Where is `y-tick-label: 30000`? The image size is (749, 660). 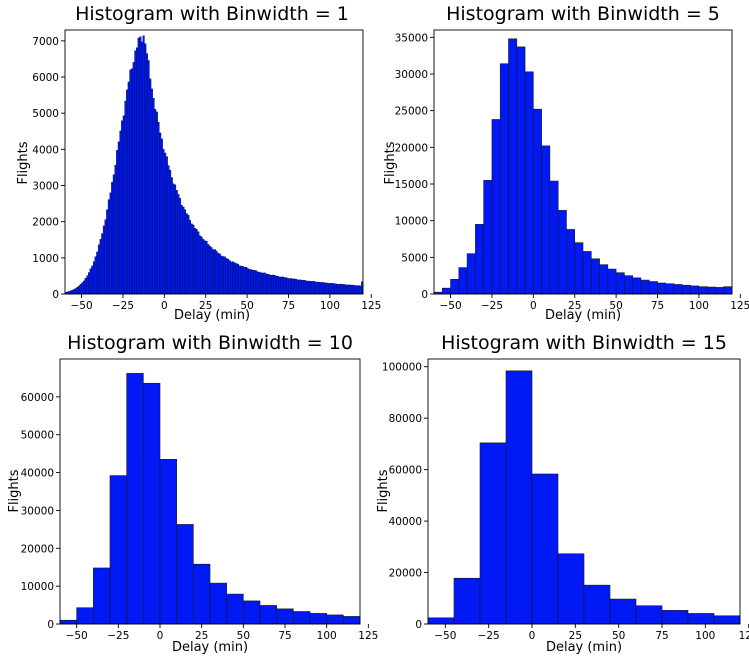
y-tick-label: 30000 is located at coordinates (411, 75).